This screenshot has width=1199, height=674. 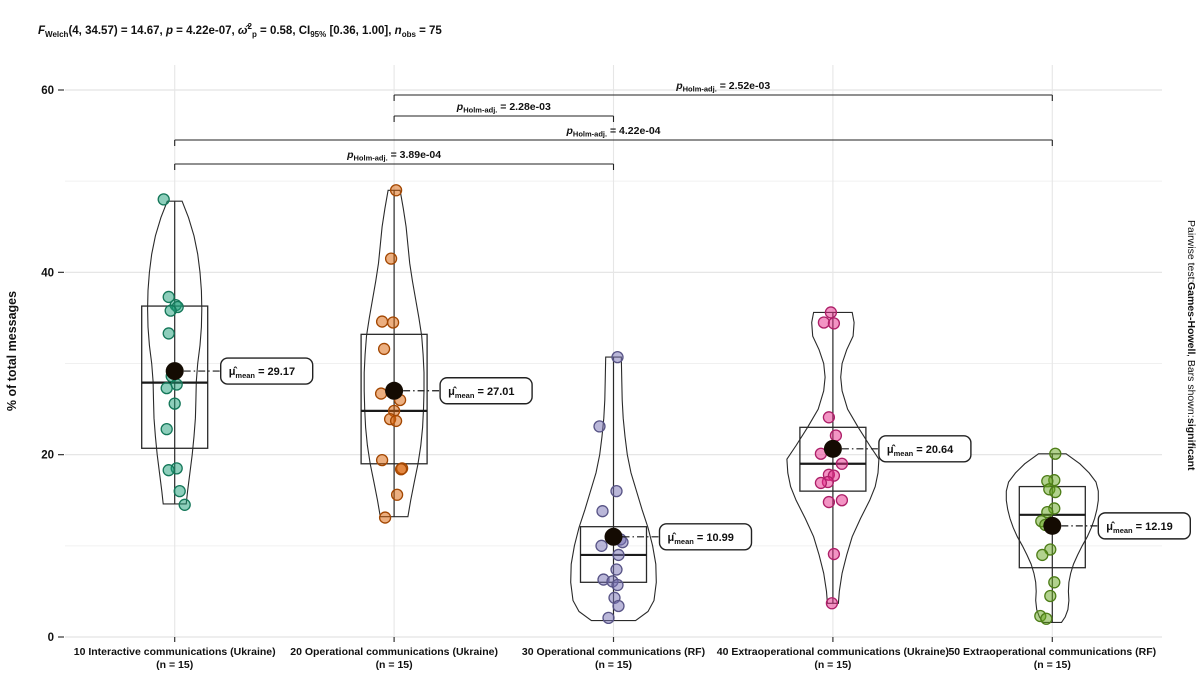 I want to click on text-segment: n, so click(x=398, y=30).